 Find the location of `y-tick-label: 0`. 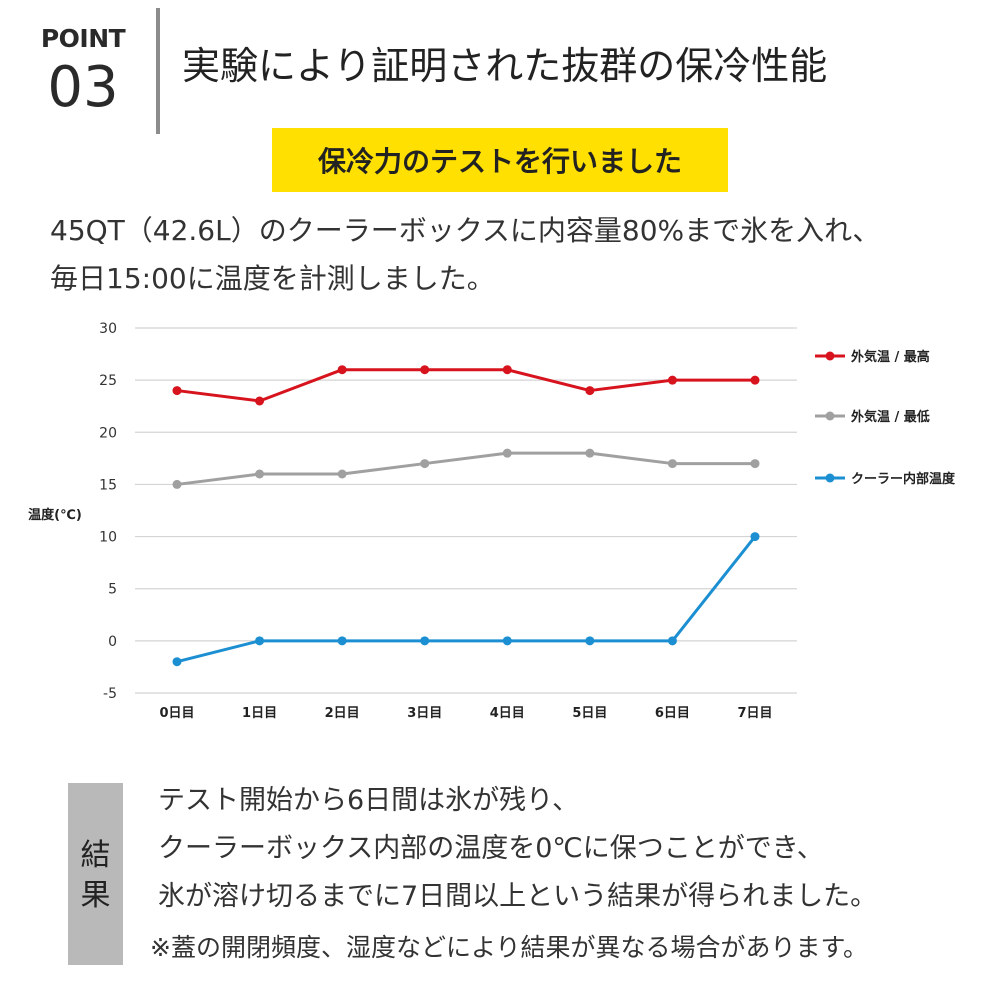

y-tick-label: 0 is located at coordinates (112, 642).